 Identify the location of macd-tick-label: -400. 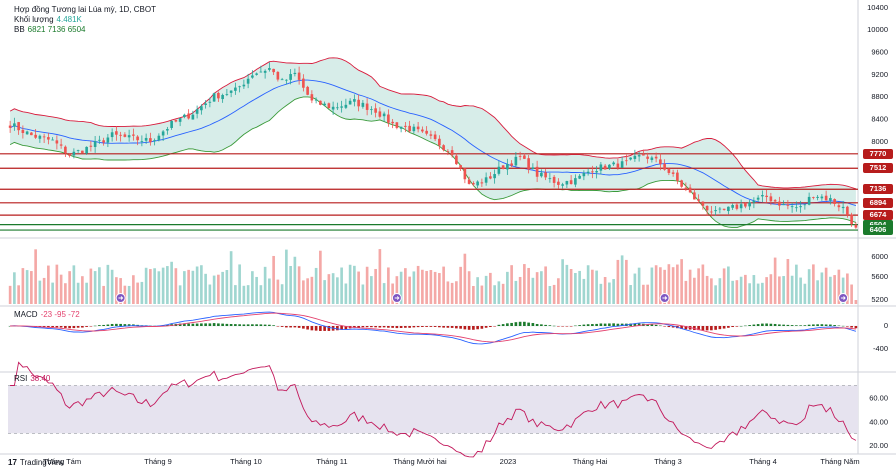
(880, 348).